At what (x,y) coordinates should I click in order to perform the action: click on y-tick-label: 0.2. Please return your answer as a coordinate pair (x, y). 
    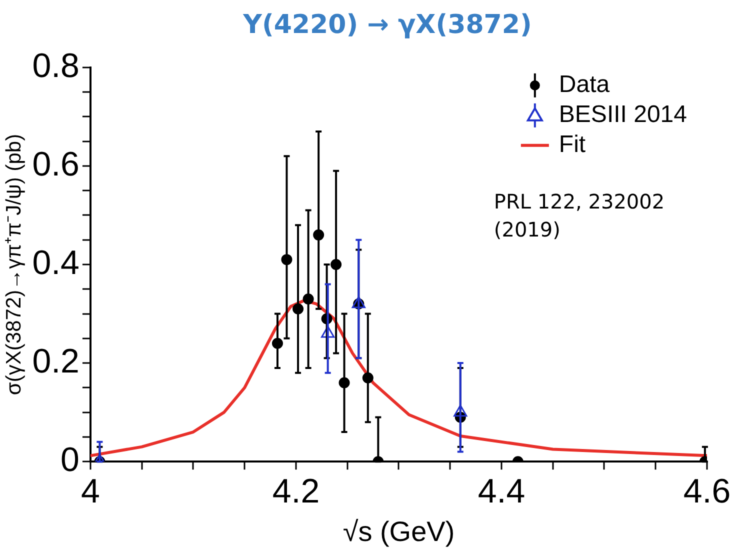
    Looking at the image, I should click on (56, 361).